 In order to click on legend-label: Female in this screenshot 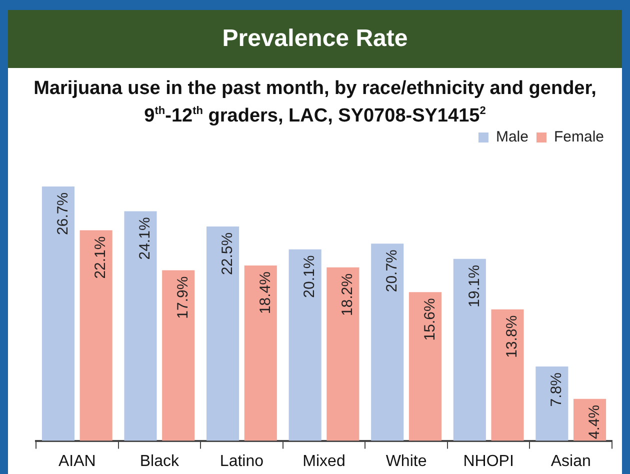, I will do `click(579, 137)`.